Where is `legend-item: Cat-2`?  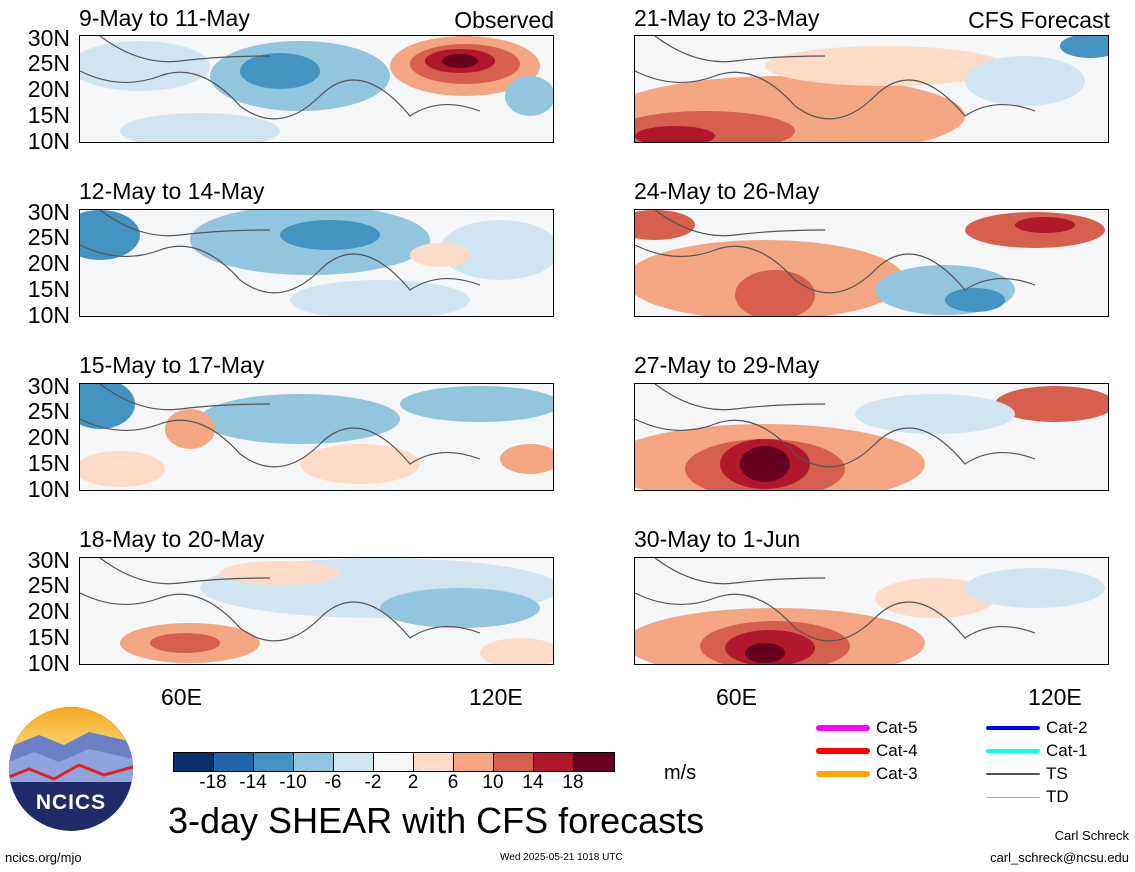 legend-item: Cat-2 is located at coordinates (1037, 728).